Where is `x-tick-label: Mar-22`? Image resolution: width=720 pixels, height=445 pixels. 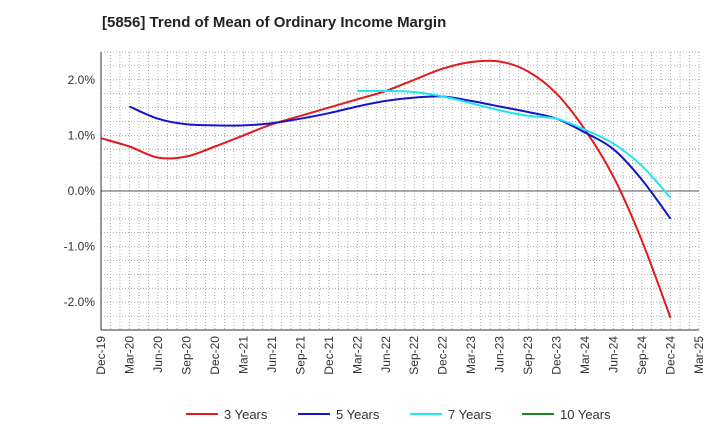
x-tick-label: Mar-22 is located at coordinates (357, 355).